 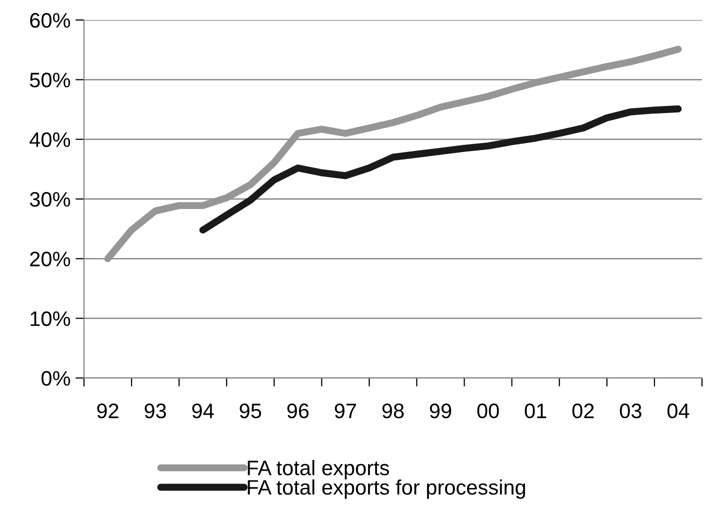 I want to click on x-tick-label: 95, so click(x=251, y=411).